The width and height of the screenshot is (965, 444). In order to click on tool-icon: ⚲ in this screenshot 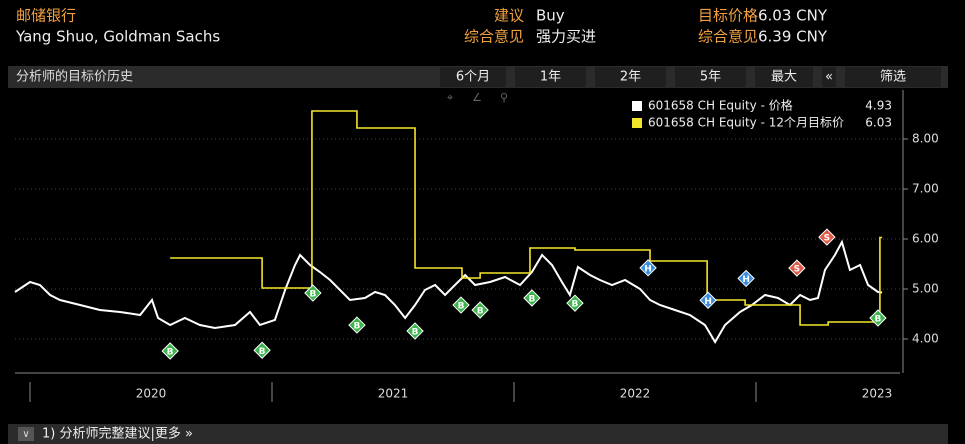, I will do `click(504, 97)`.